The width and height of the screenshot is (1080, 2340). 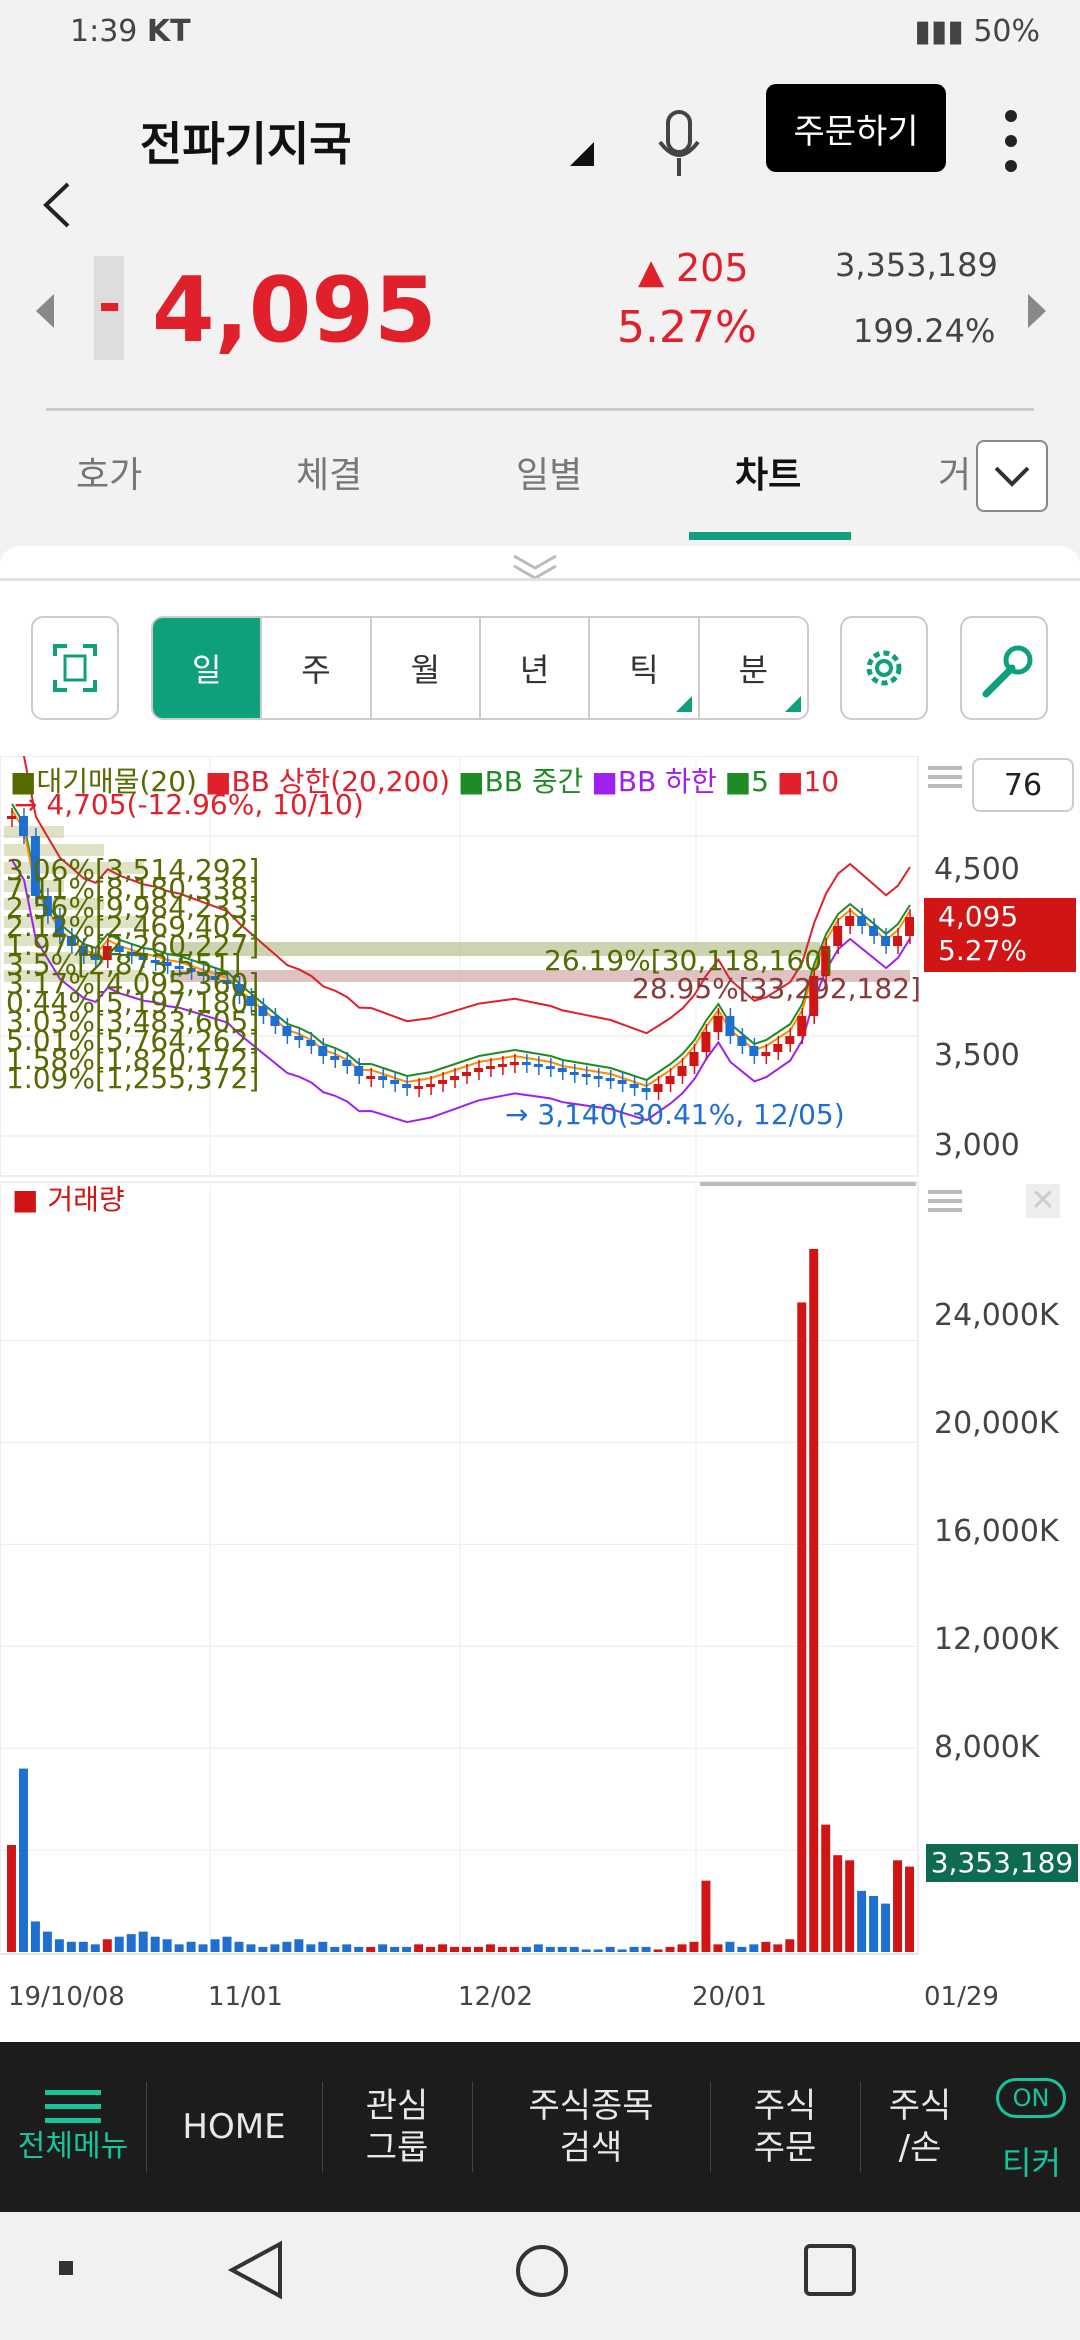 I want to click on prev-stock-icon, so click(x=45, y=311).